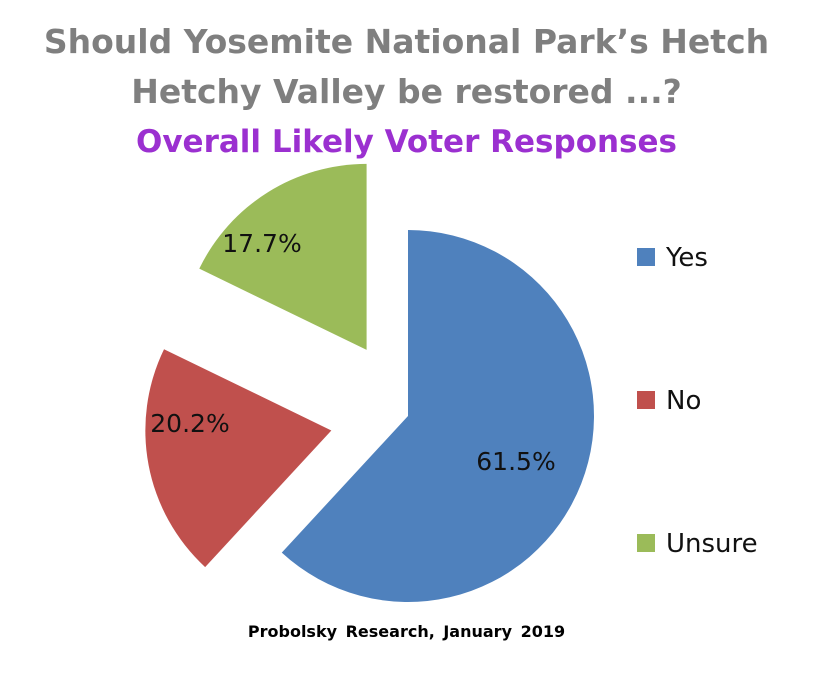  Describe the element at coordinates (712, 544) in the screenshot. I see `legend-label-unsure: Unsure` at that location.